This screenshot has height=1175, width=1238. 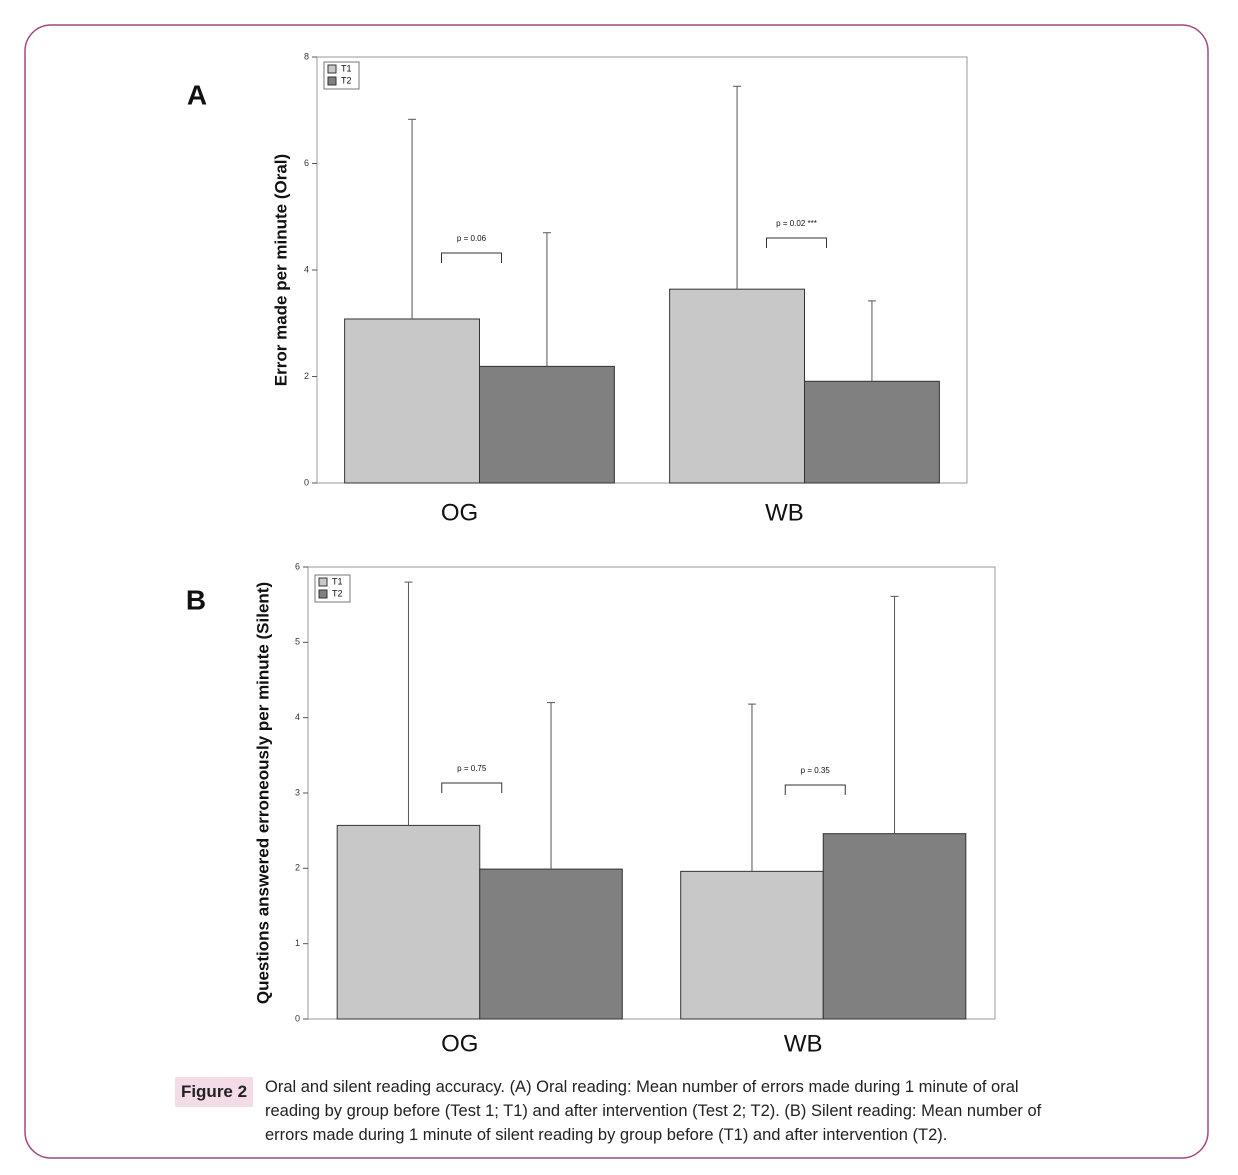 What do you see at coordinates (796, 223) in the screenshot?
I see `annotation: p = 0.02 ***` at bounding box center [796, 223].